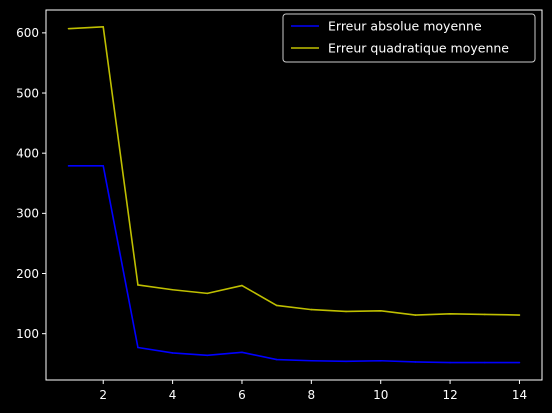 The image size is (552, 413). I want to click on y-tick-label-400: 400, so click(27, 153).